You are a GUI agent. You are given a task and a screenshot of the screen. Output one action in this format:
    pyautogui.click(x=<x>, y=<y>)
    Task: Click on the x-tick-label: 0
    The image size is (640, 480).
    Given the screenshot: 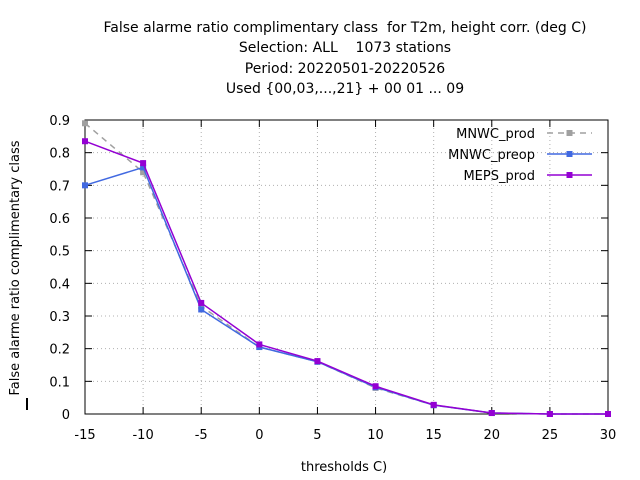 What is the action you would take?
    pyautogui.click(x=259, y=435)
    